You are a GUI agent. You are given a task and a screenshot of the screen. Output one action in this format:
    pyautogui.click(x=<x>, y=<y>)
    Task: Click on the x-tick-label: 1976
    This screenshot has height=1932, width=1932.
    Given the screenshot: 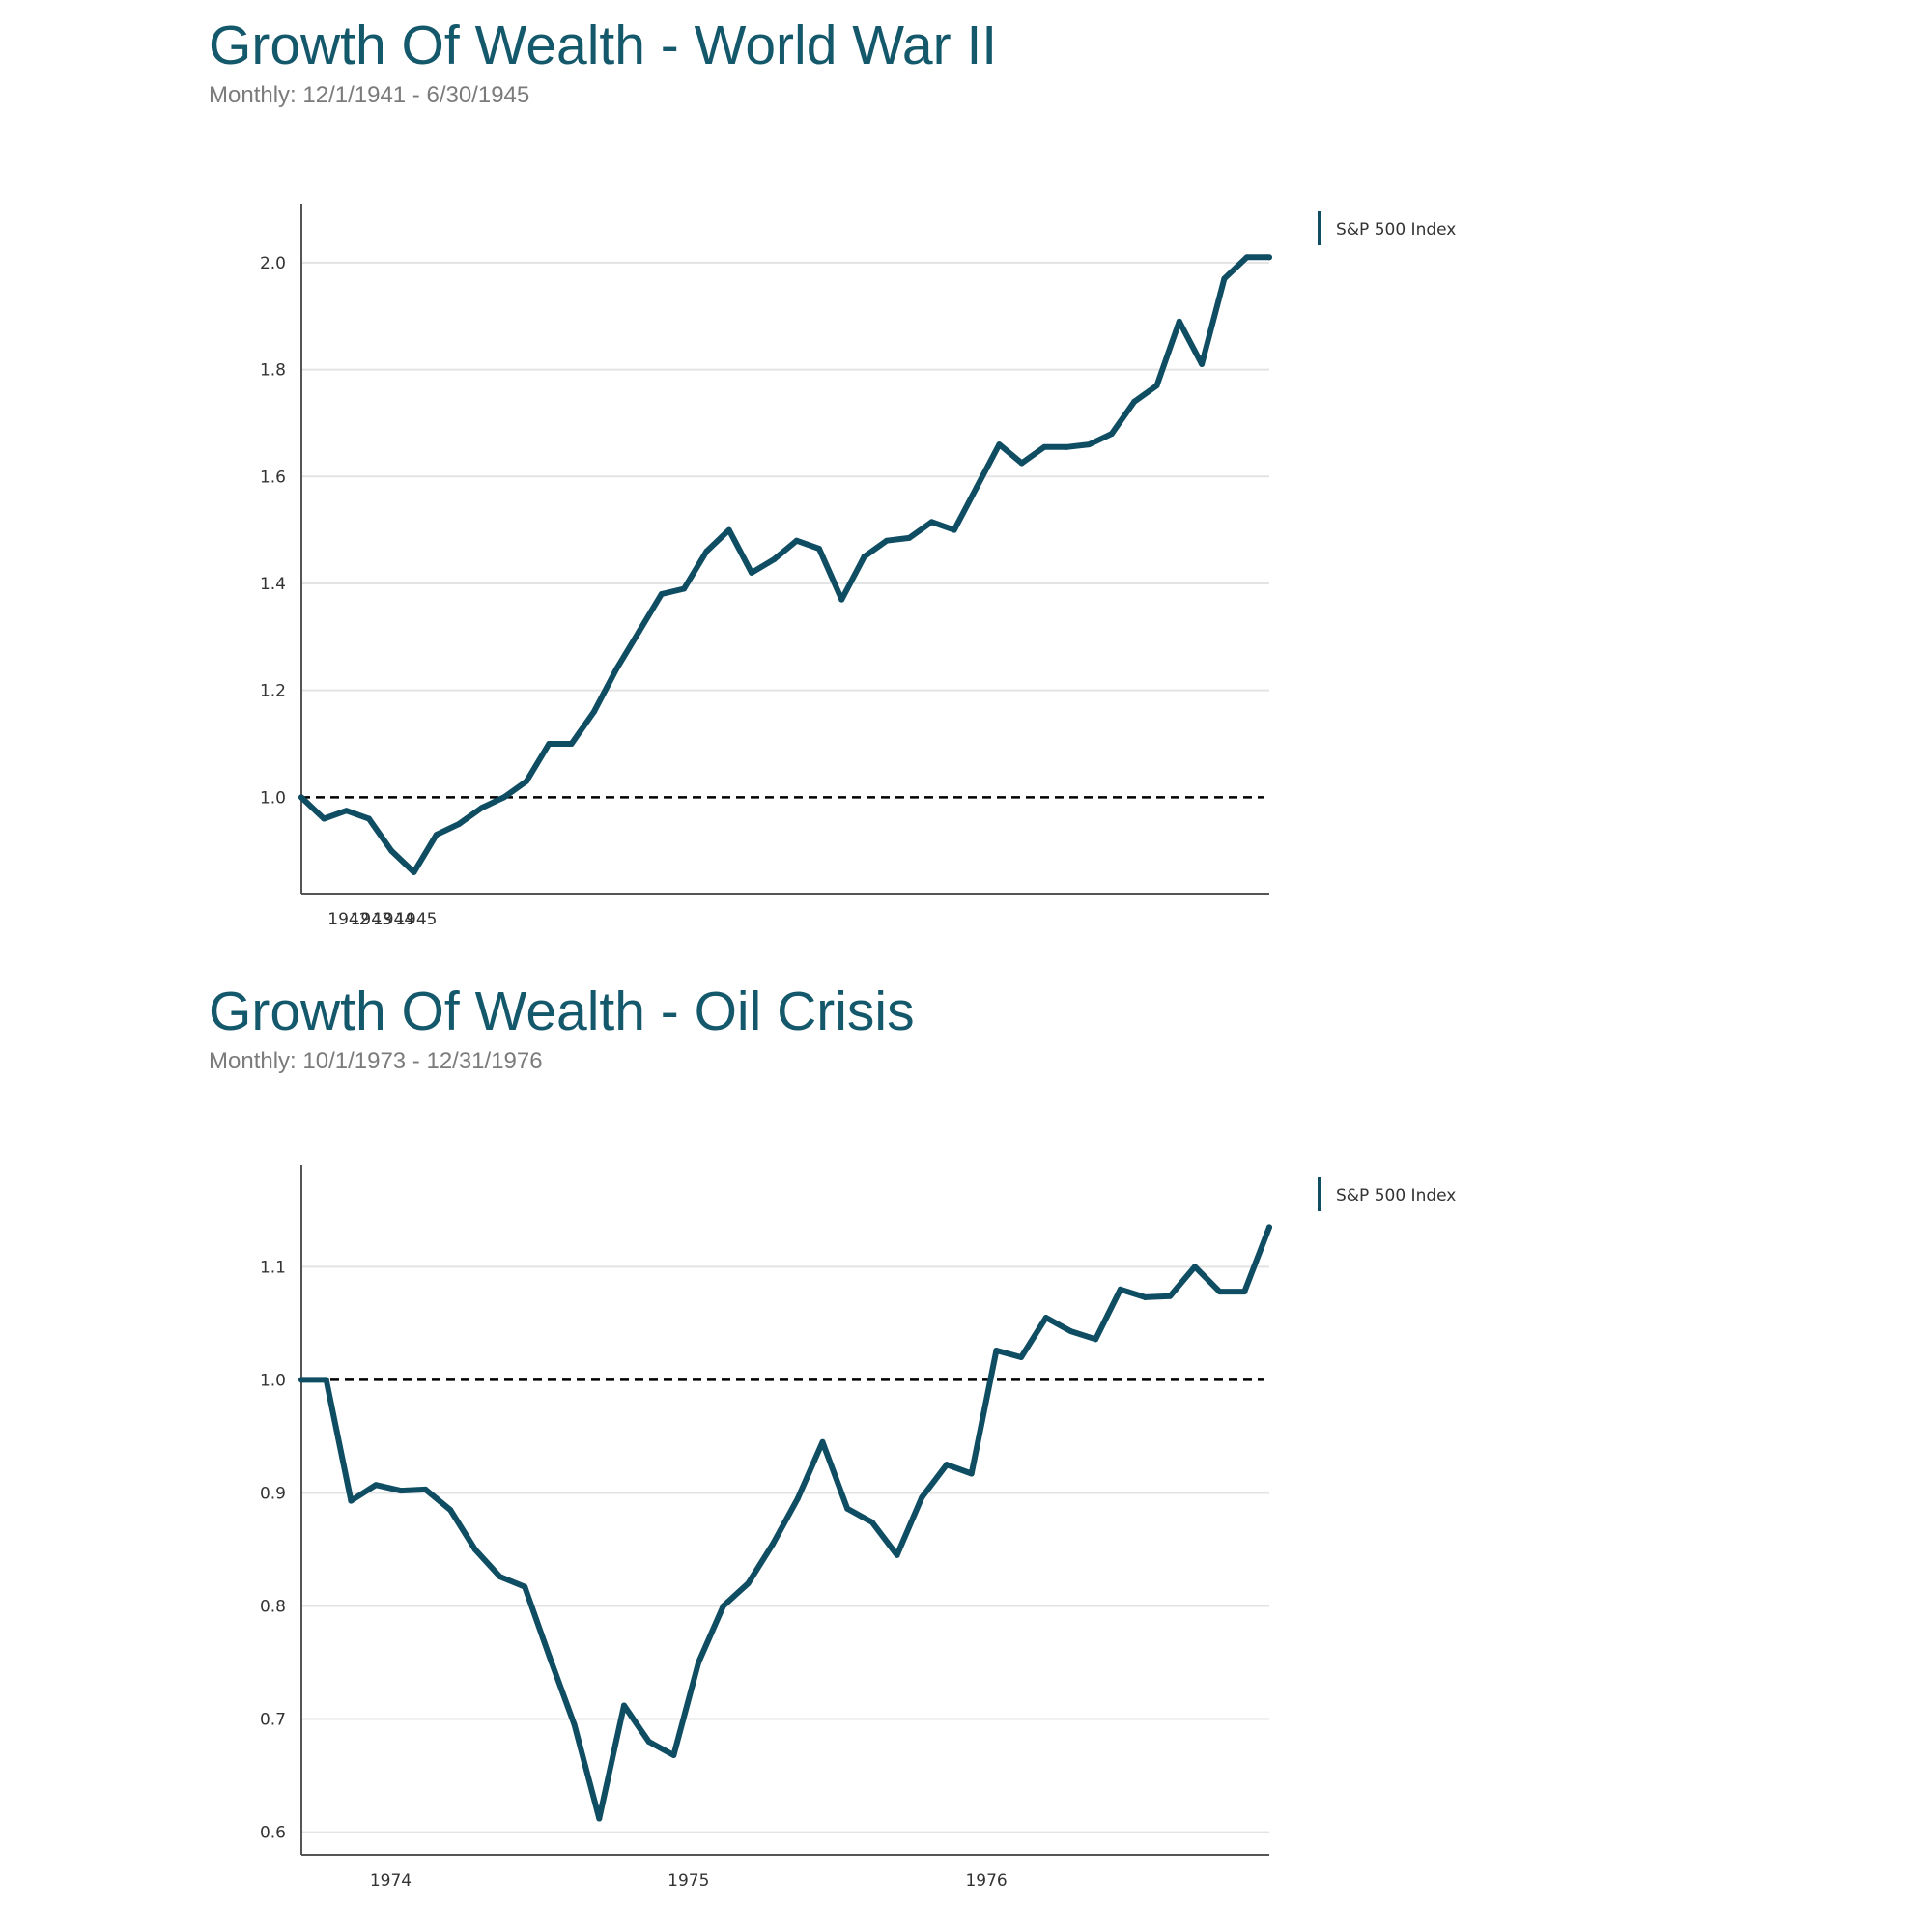 What is the action you would take?
    pyautogui.click(x=986, y=1880)
    